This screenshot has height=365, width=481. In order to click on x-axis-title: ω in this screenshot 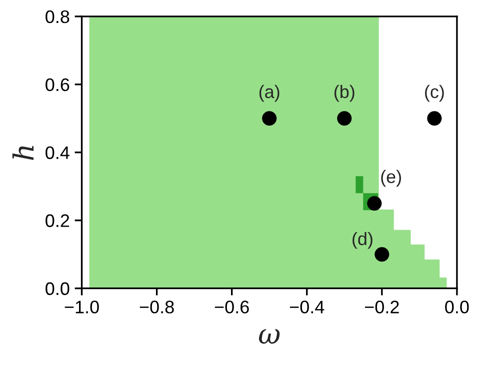, I will do `click(269, 336)`.